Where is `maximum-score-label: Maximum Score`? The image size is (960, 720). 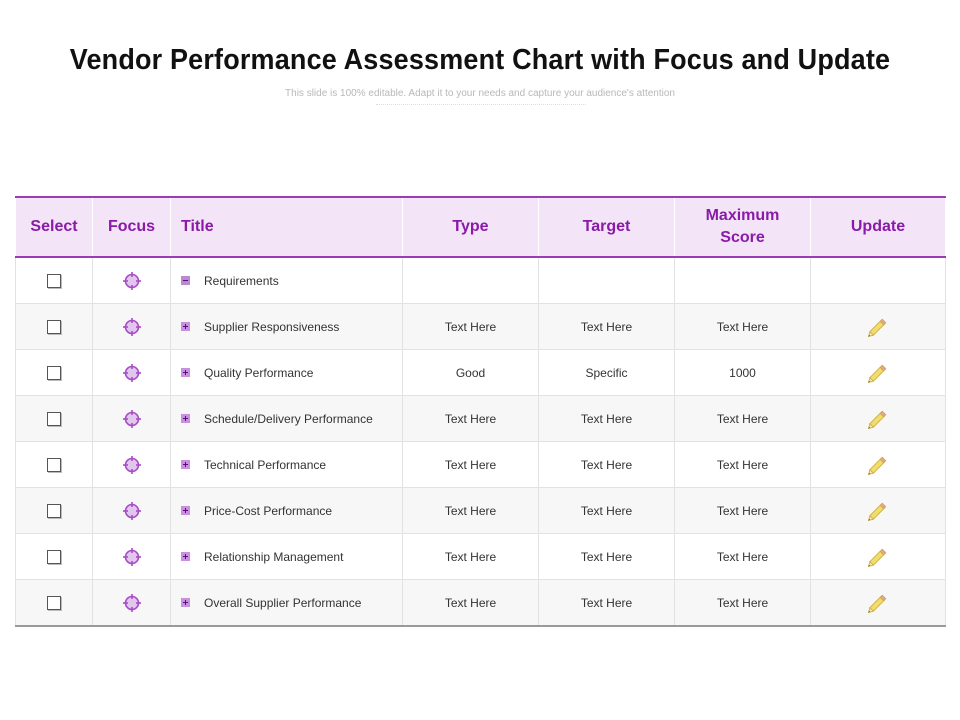 maximum-score-label: Maximum Score is located at coordinates (742, 226).